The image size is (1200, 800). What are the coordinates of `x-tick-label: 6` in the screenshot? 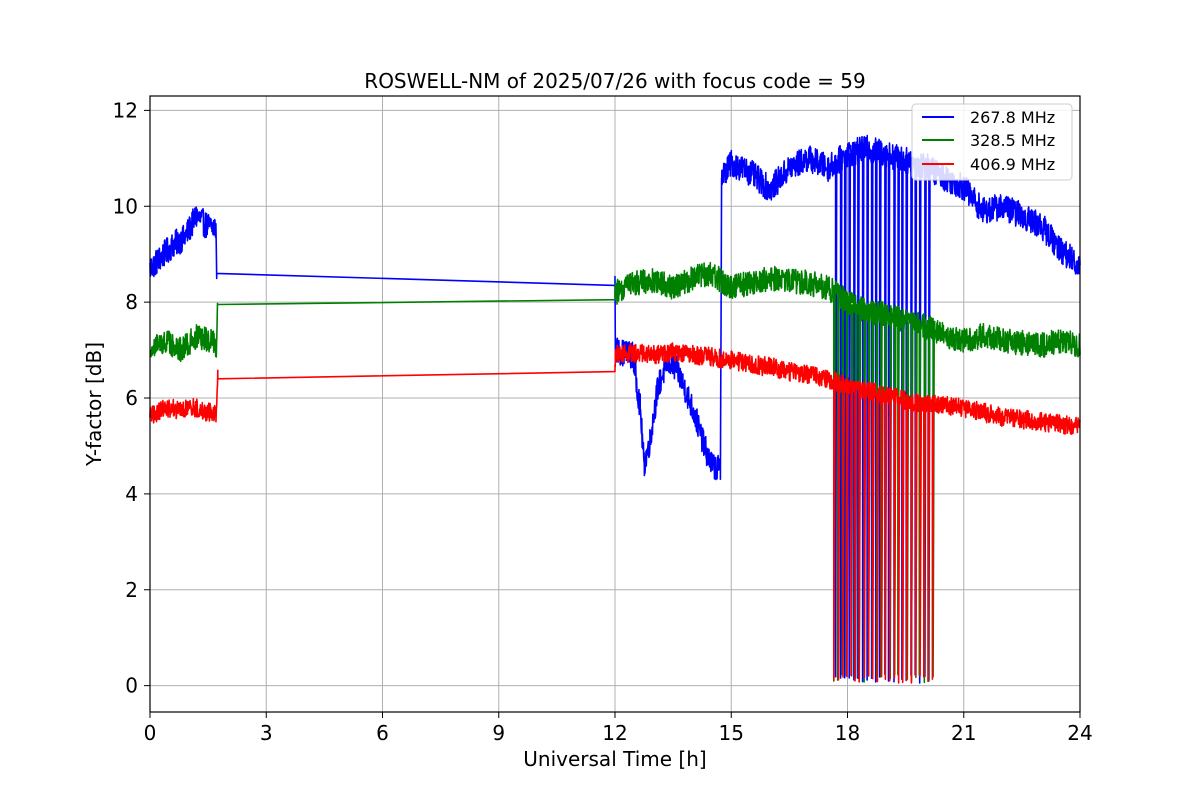 It's located at (382, 733).